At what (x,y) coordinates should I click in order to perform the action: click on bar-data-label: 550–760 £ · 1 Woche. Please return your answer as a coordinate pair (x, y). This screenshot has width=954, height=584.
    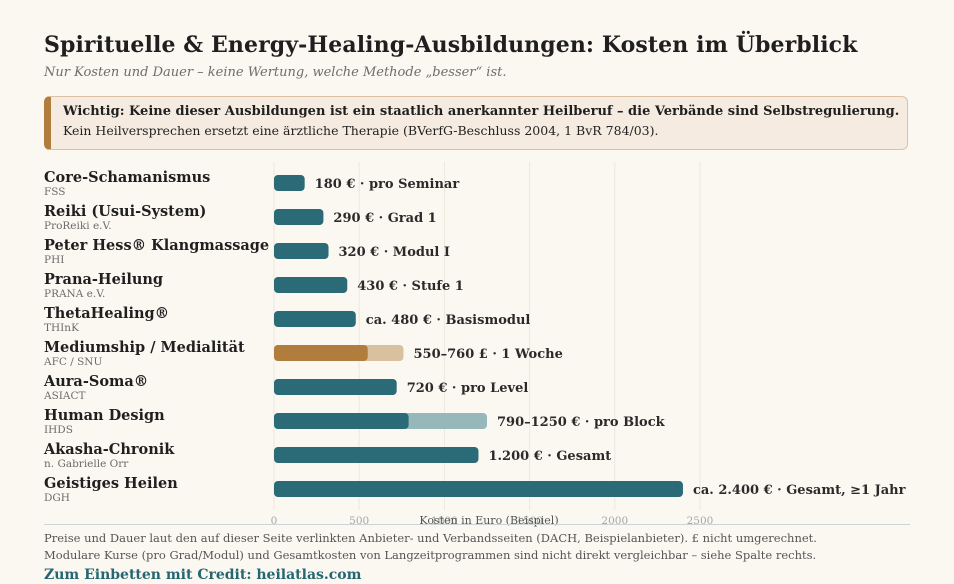
    Looking at the image, I should click on (488, 354).